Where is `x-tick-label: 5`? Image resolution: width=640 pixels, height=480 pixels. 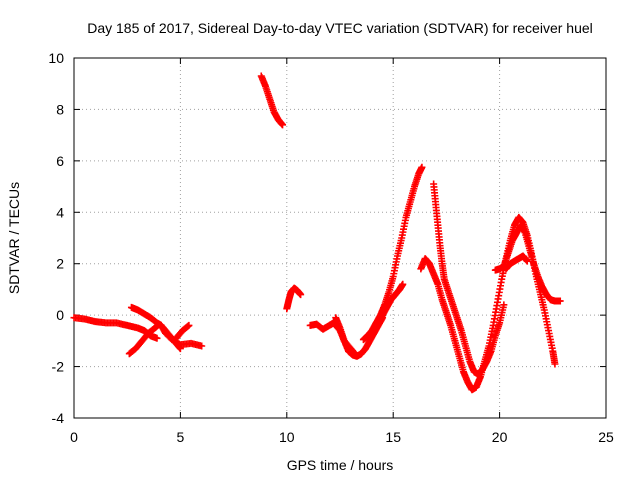
x-tick-label: 5 is located at coordinates (181, 437).